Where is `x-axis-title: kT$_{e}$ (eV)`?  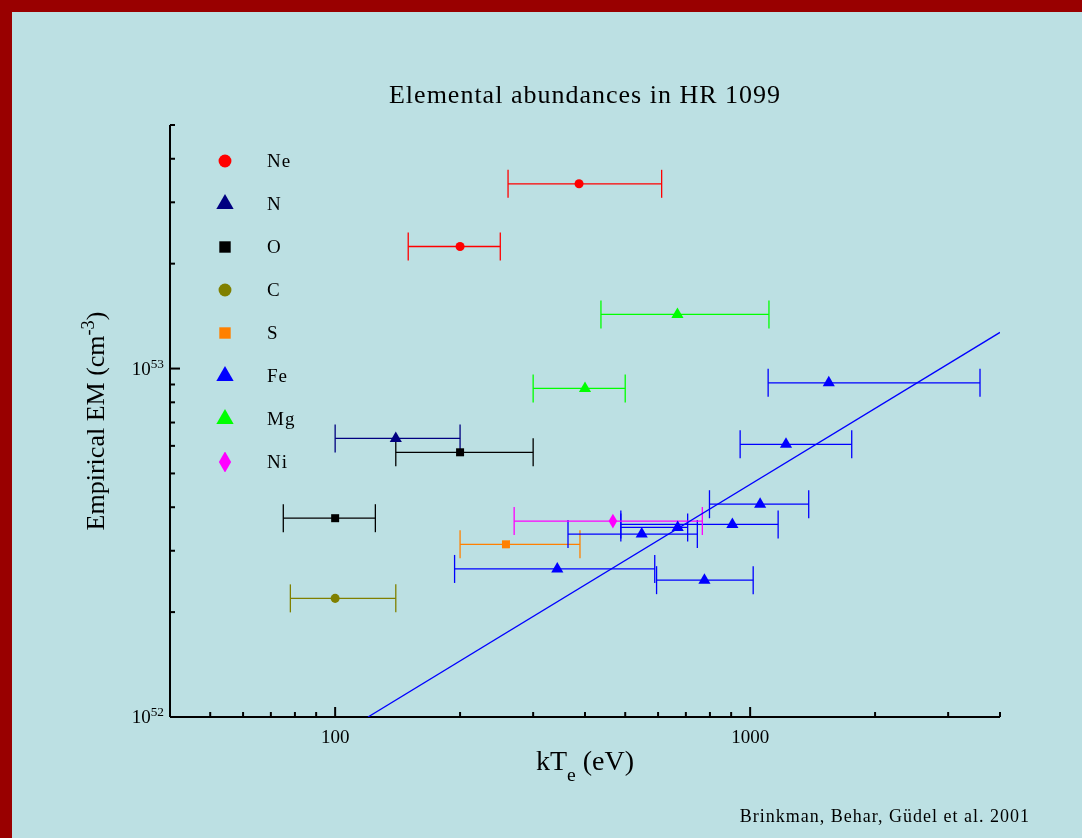
x-axis-title: kT$_{e}$ (eV) is located at coordinates (585, 765).